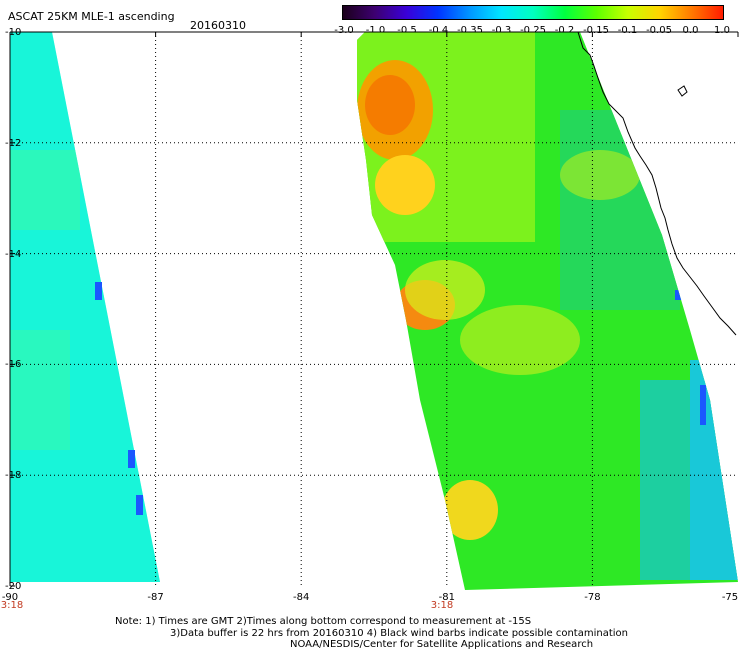  I want to click on longitude-label: -84, so click(301, 597).